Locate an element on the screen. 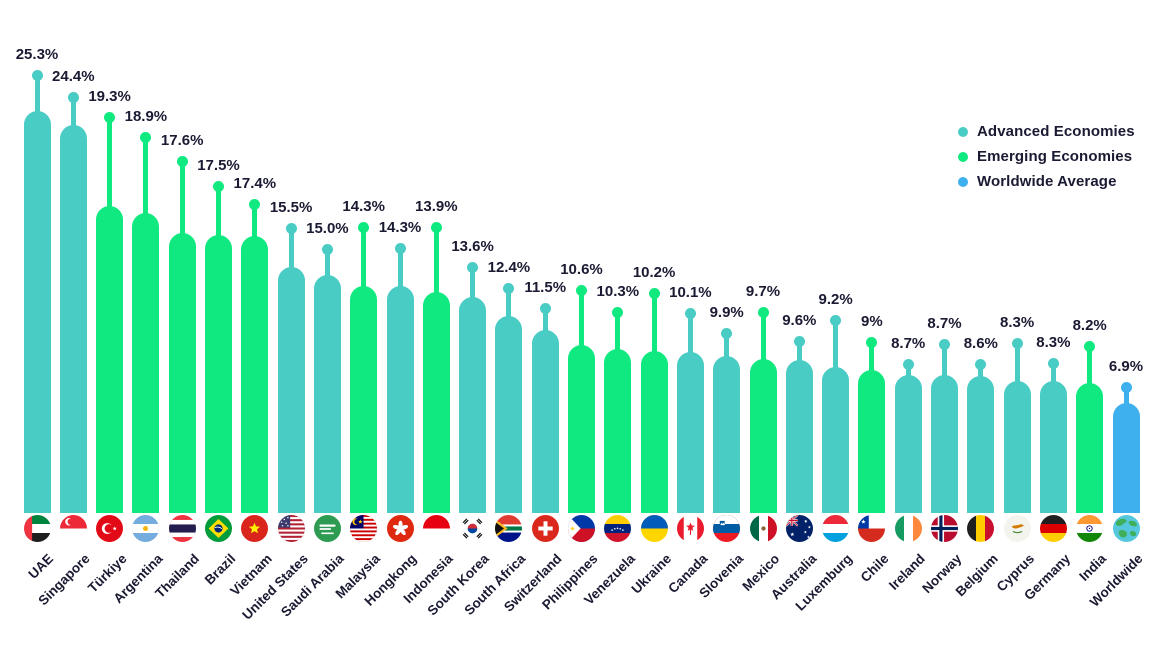  value-label-malaysia: 14.3% is located at coordinates (363, 206).